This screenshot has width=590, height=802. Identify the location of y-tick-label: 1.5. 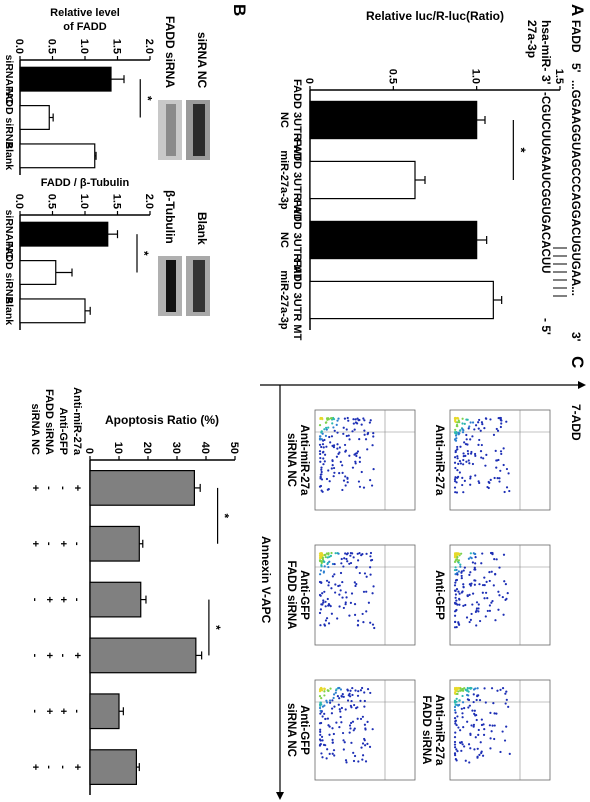
(559, 76).